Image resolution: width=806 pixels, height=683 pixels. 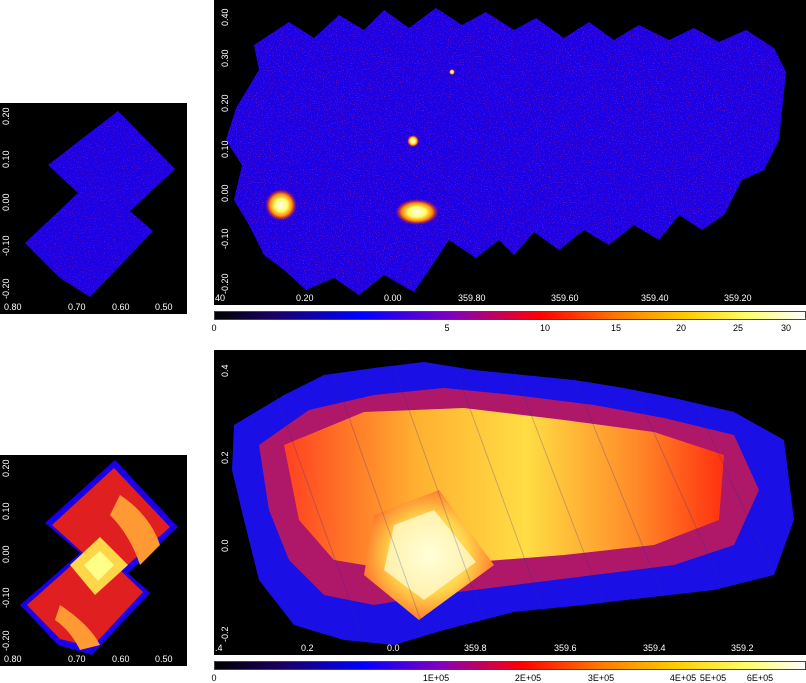 I want to click on y-tick-label: 0.2, so click(x=225, y=457).